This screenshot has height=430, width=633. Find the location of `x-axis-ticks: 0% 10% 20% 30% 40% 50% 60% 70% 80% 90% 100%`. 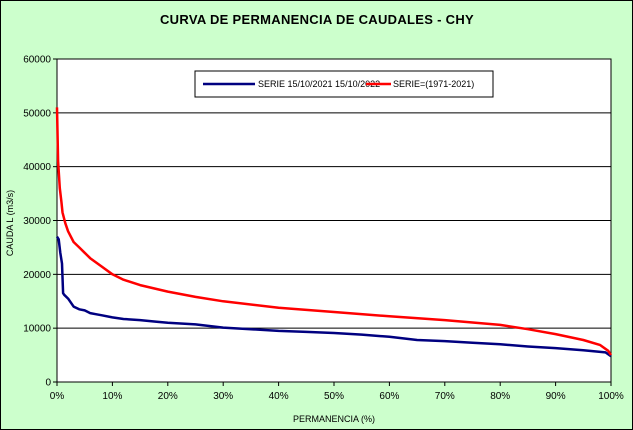

x-axis-ticks: 0% 10% 20% 30% 40% 50% 60% 70% 80% 90% 100% is located at coordinates (337, 392).